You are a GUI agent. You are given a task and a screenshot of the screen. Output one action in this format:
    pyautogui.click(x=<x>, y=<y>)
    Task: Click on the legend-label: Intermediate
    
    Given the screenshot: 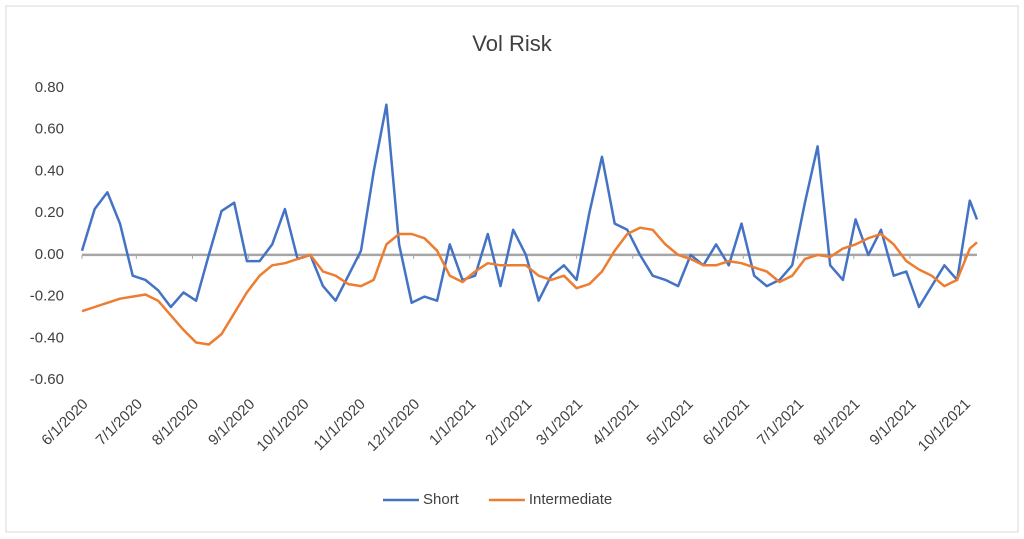 What is the action you would take?
    pyautogui.click(x=570, y=499)
    